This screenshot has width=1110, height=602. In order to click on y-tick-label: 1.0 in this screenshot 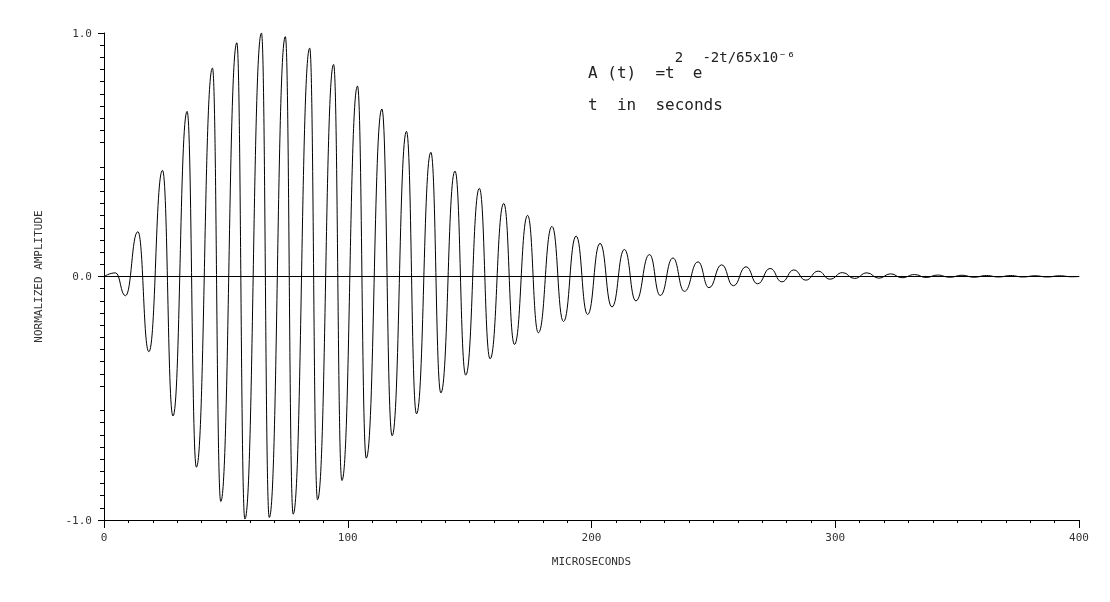, I will do `click(82, 33)`.